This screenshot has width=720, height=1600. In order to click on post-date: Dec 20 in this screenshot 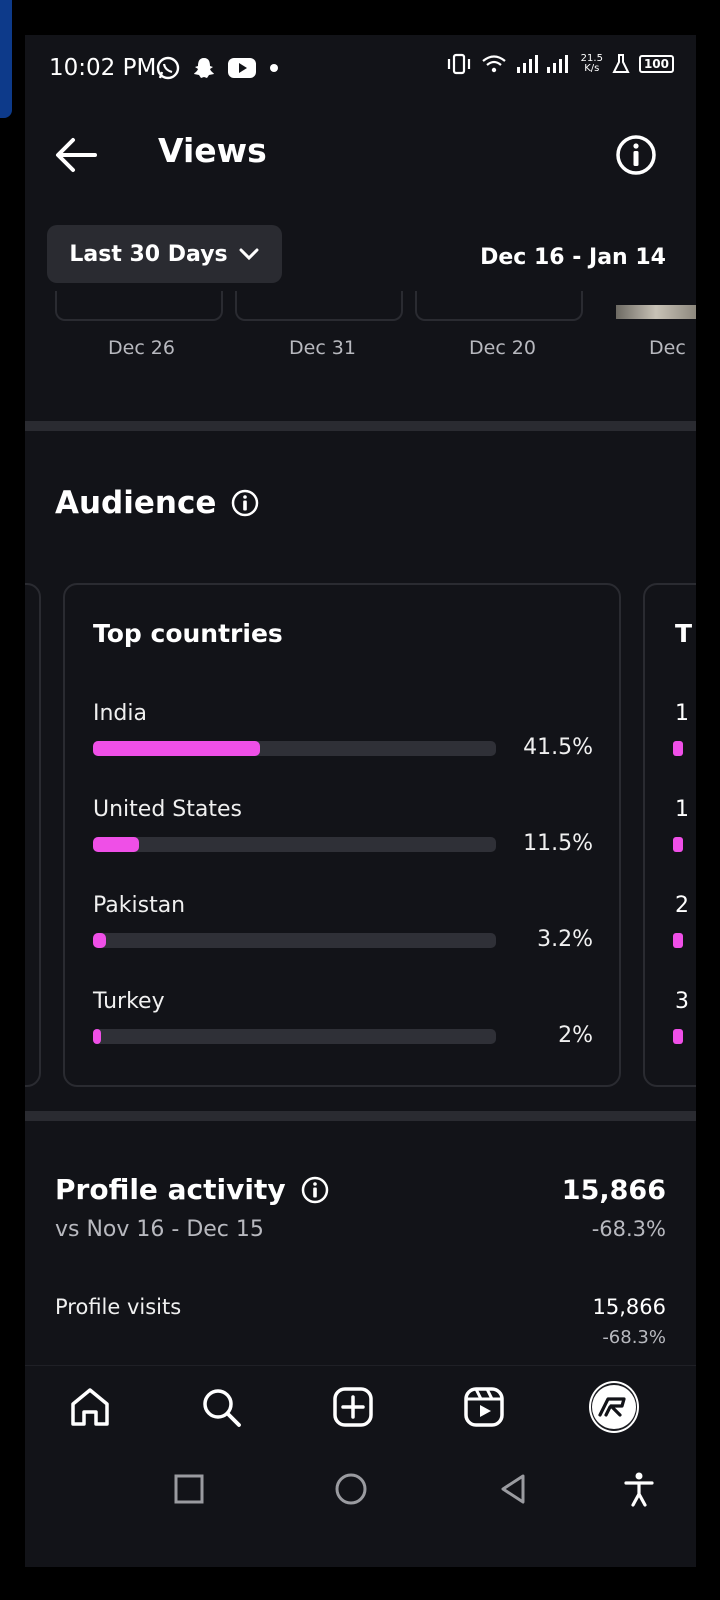, I will do `click(502, 348)`.